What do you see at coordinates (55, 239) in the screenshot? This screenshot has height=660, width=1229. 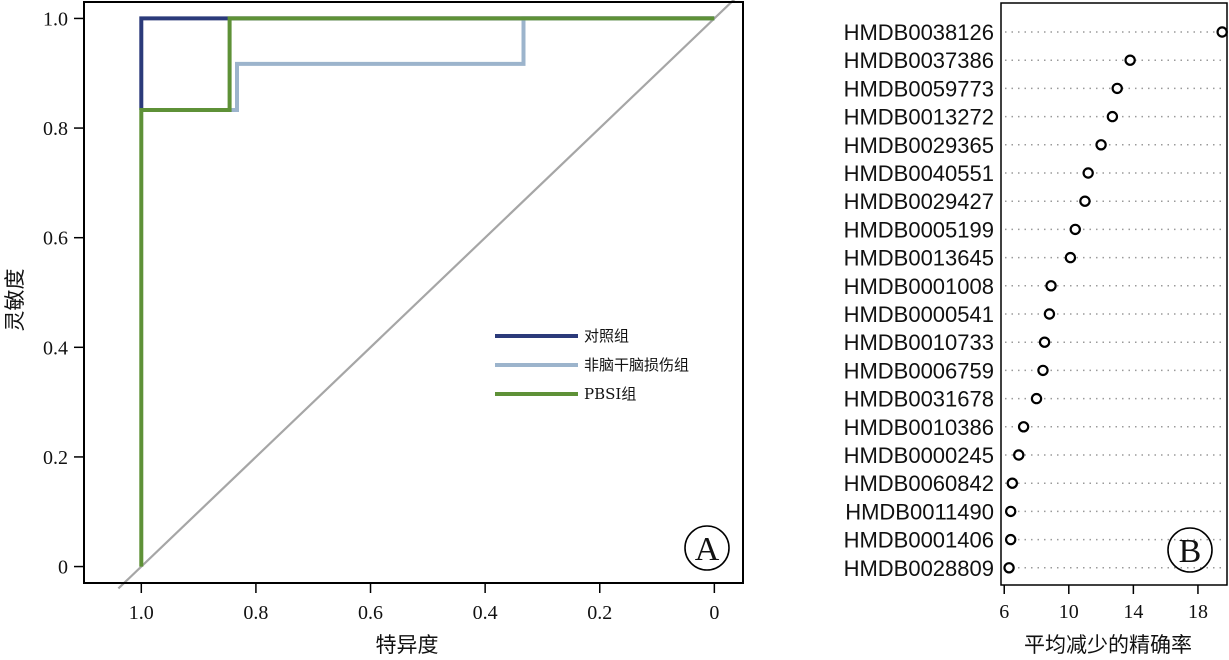 I see `y-tick-label: 0.6` at bounding box center [55, 239].